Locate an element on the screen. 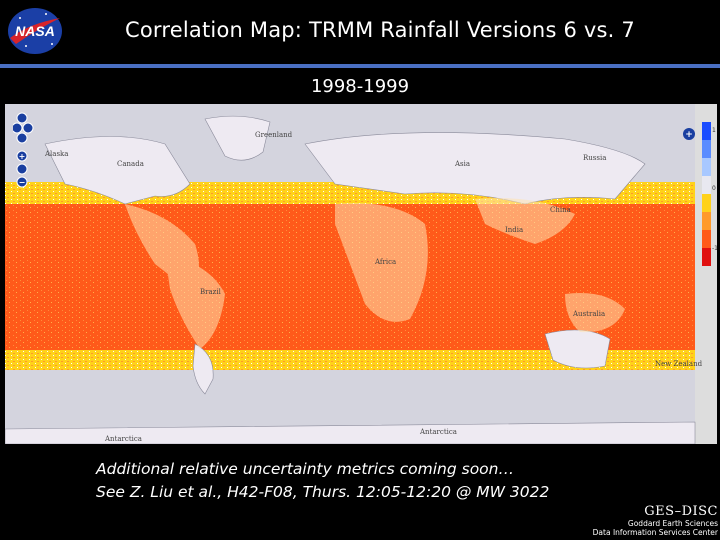 The height and width of the screenshot is (540, 720). legend-tick-bottom: -1 is located at coordinates (714, 248).